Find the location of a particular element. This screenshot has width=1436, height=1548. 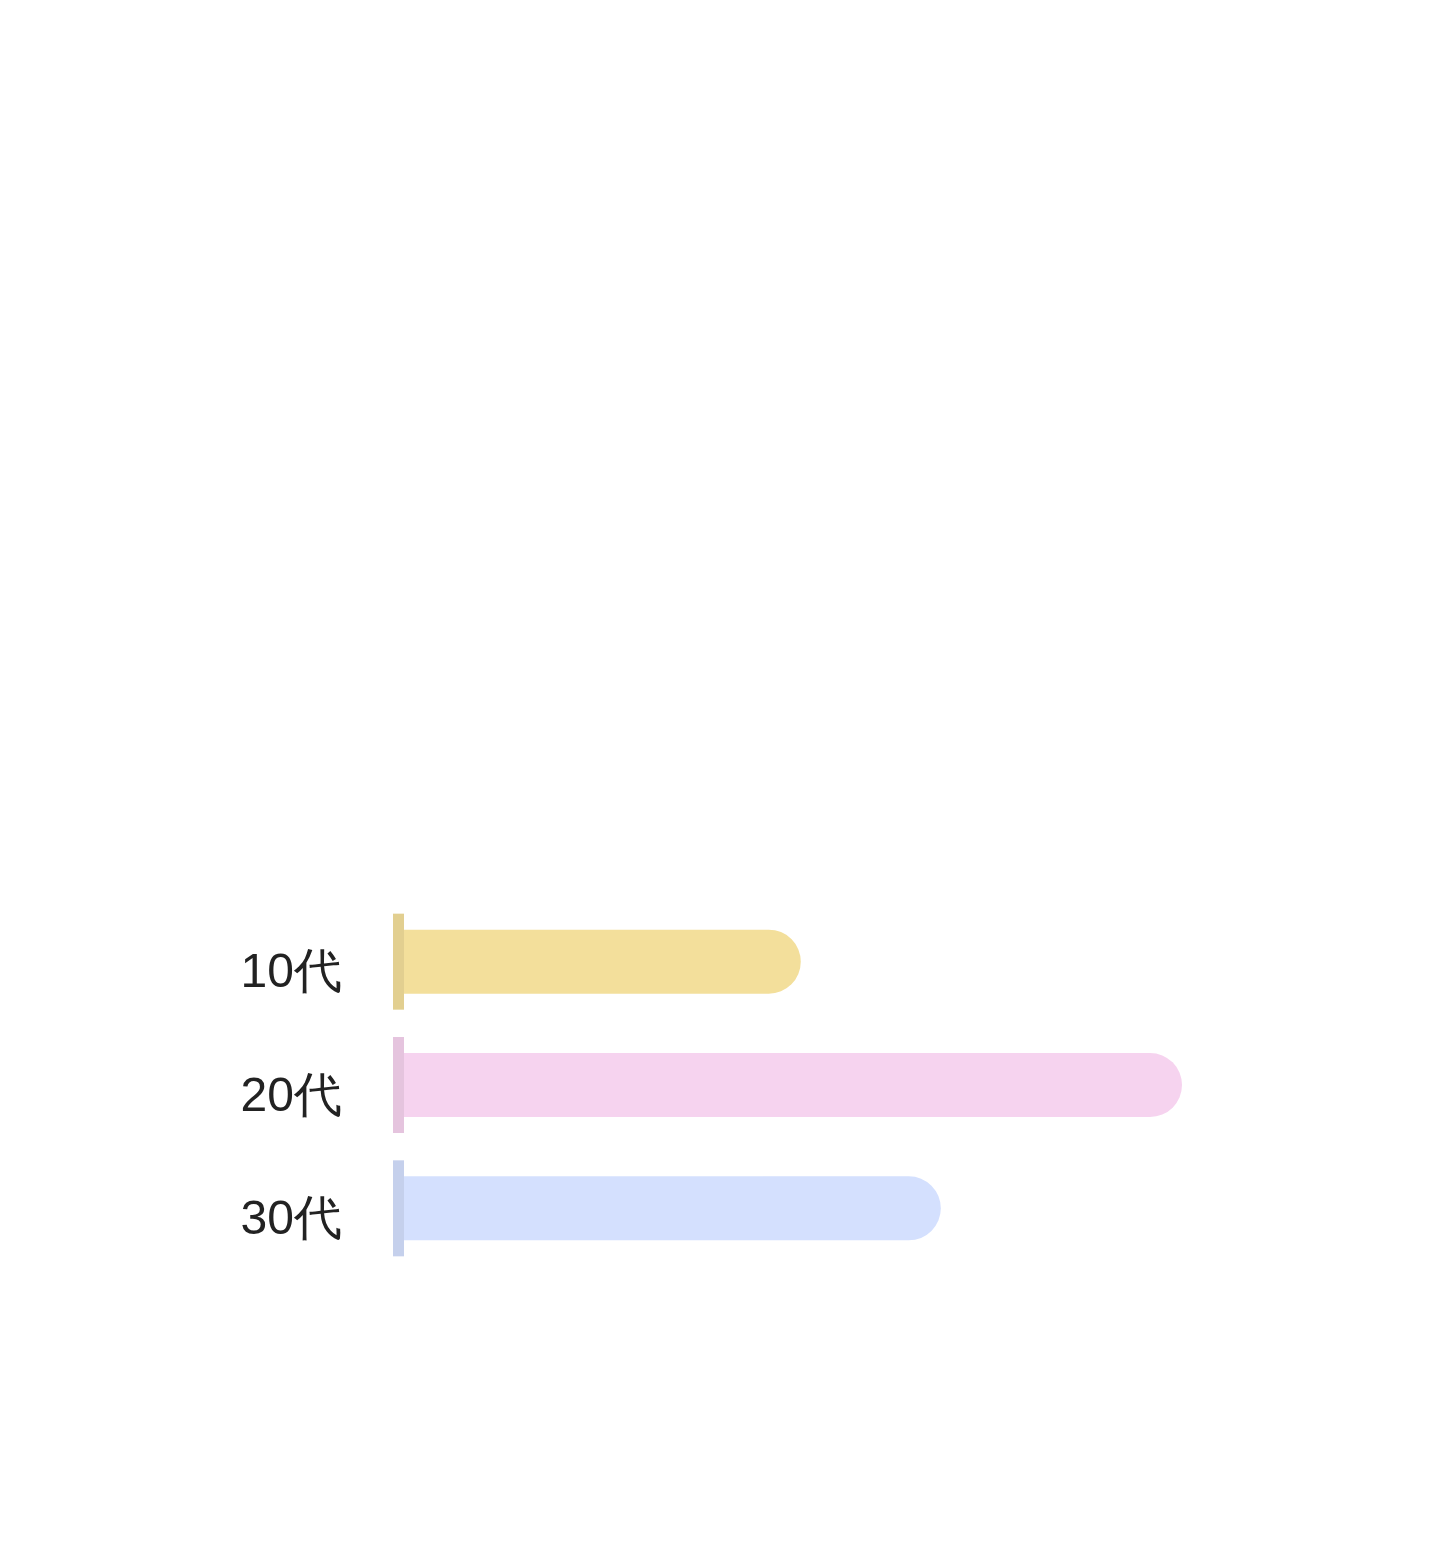

y-tick-label: 30代 is located at coordinates (291, 1217).